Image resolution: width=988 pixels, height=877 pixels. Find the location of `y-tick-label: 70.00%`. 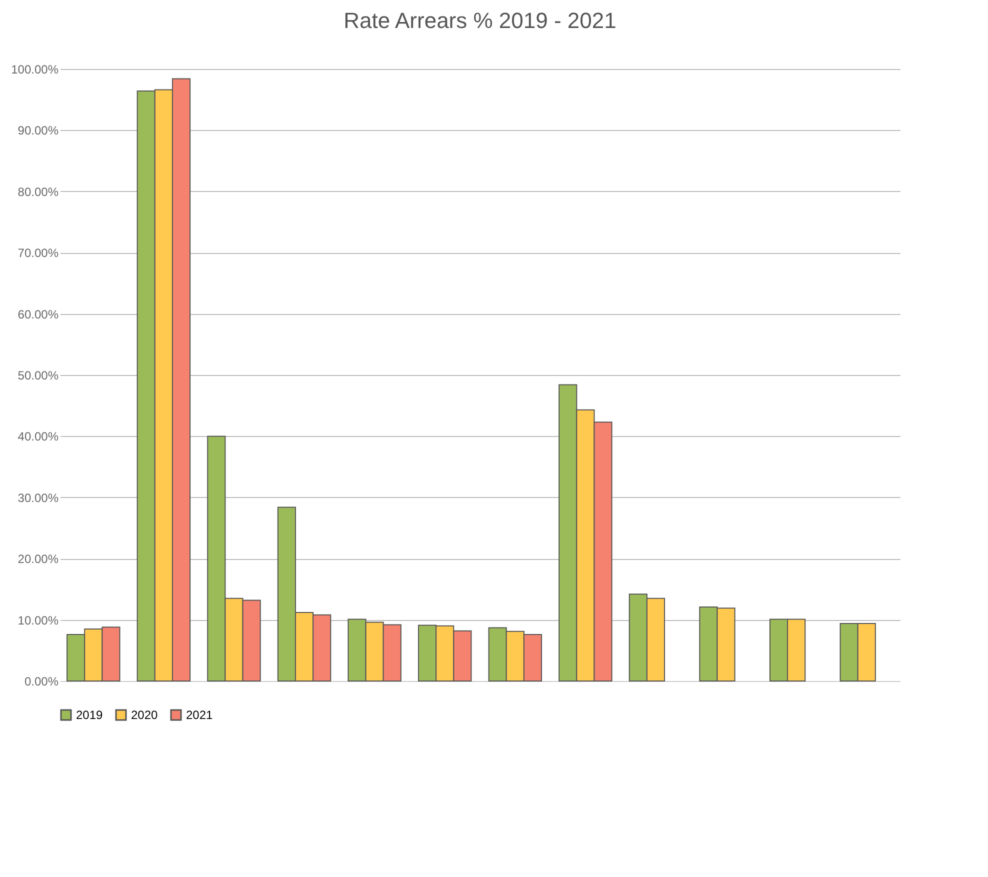

y-tick-label: 70.00% is located at coordinates (38, 253).